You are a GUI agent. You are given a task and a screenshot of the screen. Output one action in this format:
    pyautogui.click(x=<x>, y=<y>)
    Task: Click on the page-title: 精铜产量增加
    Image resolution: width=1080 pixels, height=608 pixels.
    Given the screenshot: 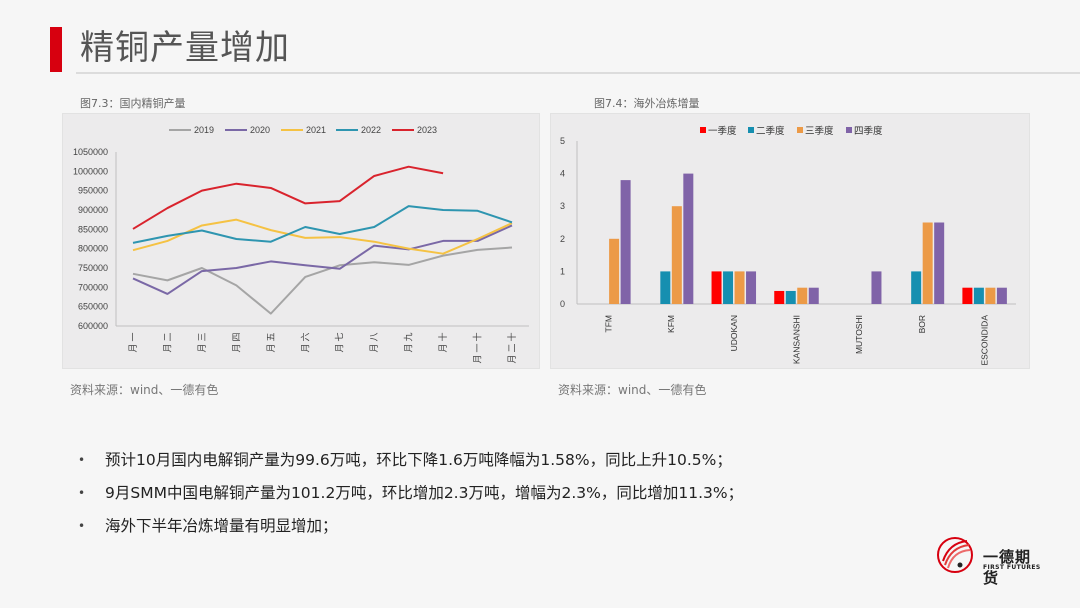 What is the action you would take?
    pyautogui.click(x=185, y=48)
    